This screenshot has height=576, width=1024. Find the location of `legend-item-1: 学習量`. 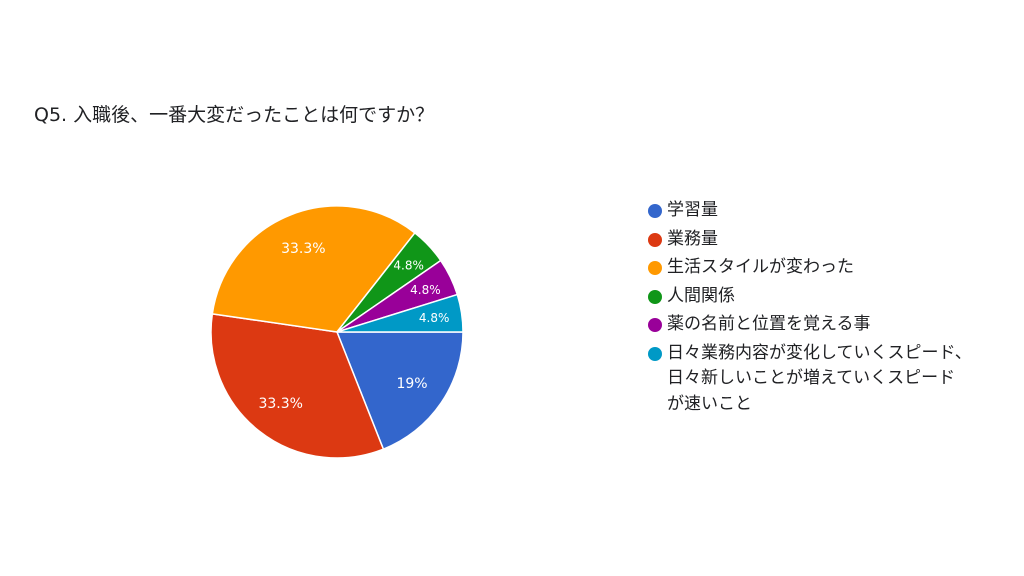

legend-item-1: 学習量 is located at coordinates (833, 211).